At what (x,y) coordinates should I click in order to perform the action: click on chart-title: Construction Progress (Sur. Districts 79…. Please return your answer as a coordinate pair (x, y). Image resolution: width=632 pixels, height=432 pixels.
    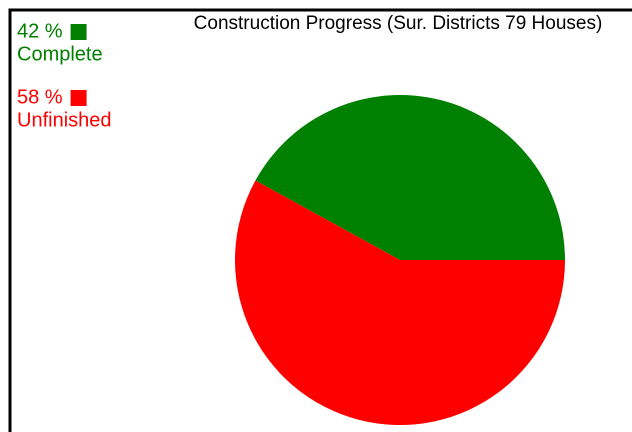
    Looking at the image, I should click on (398, 23).